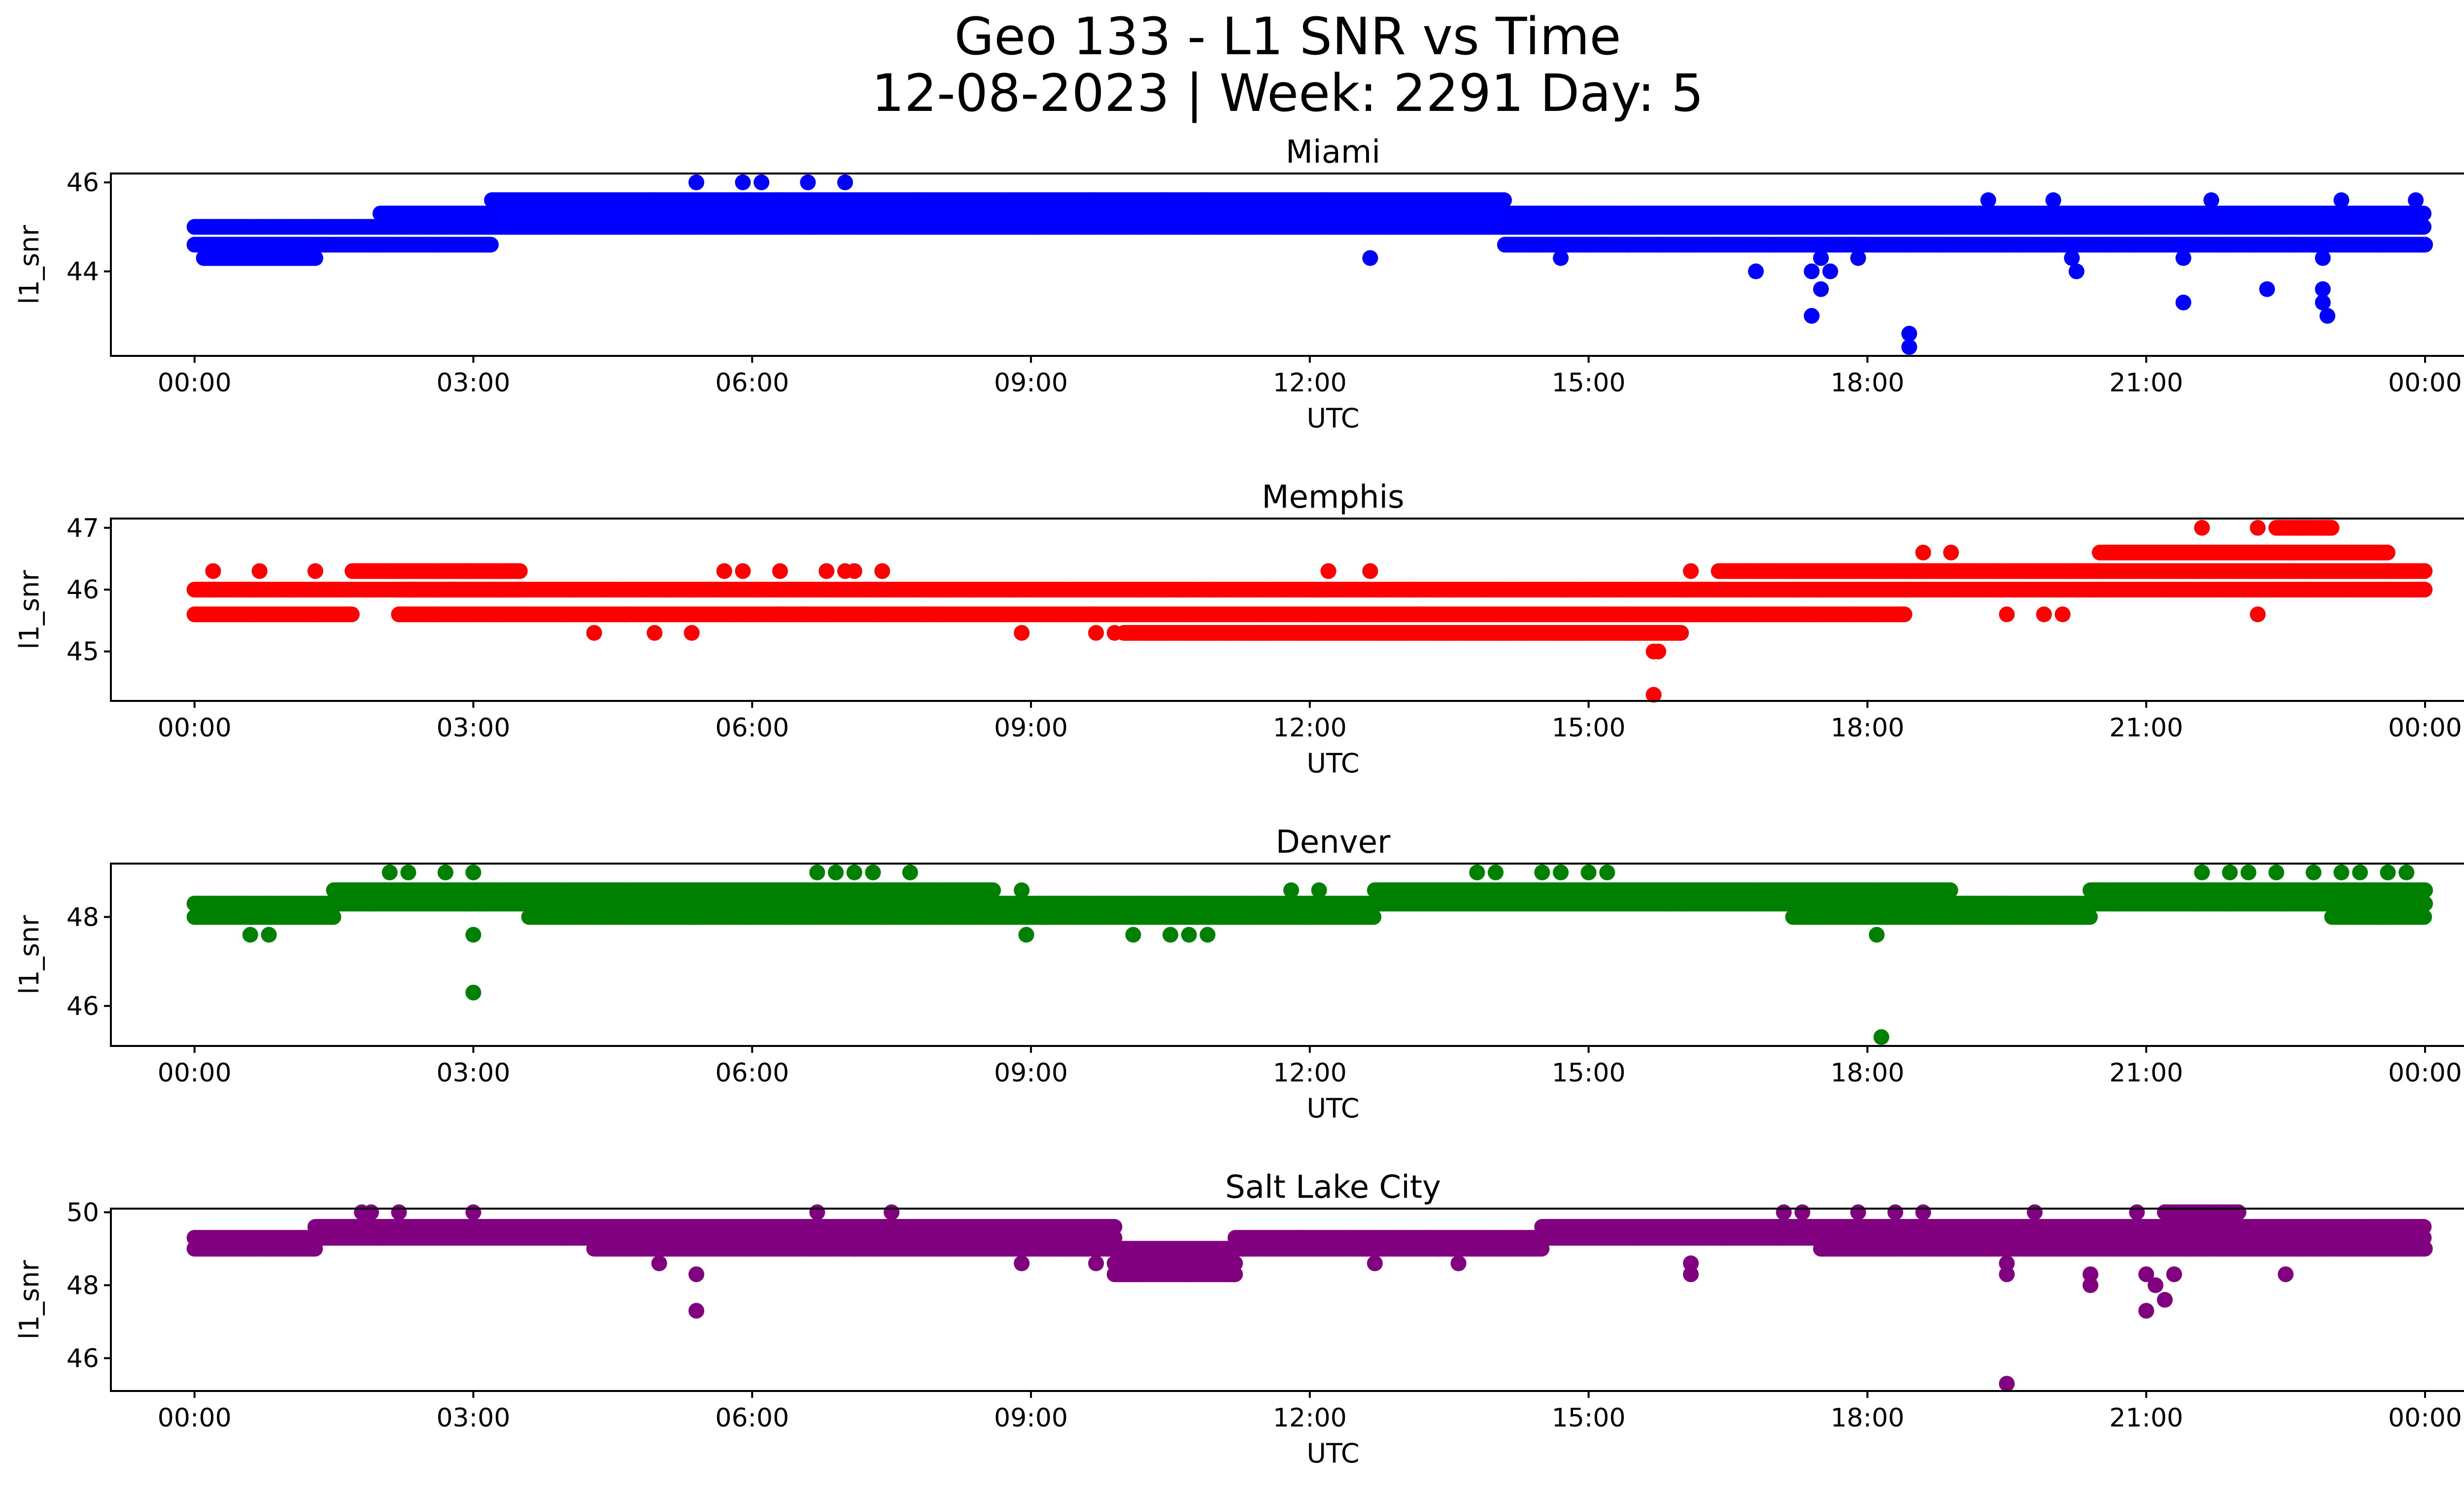 The image size is (2464, 1495). Describe the element at coordinates (474, 383) in the screenshot. I see `x-tick-label: 03:00` at that location.